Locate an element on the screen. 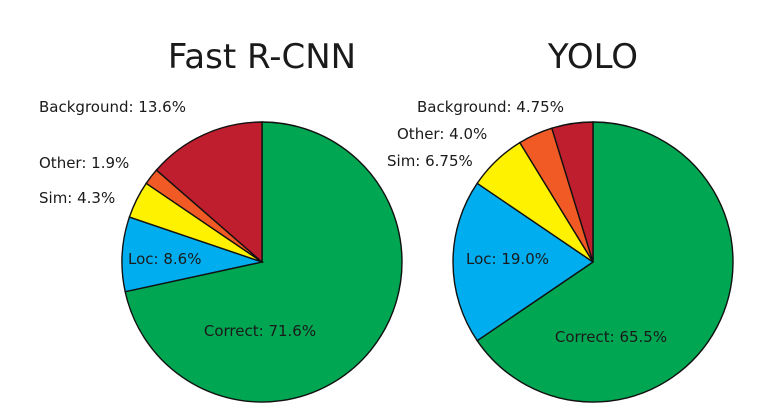  chart-title-fast-rcnn: Fast R-CNN is located at coordinates (262, 57).